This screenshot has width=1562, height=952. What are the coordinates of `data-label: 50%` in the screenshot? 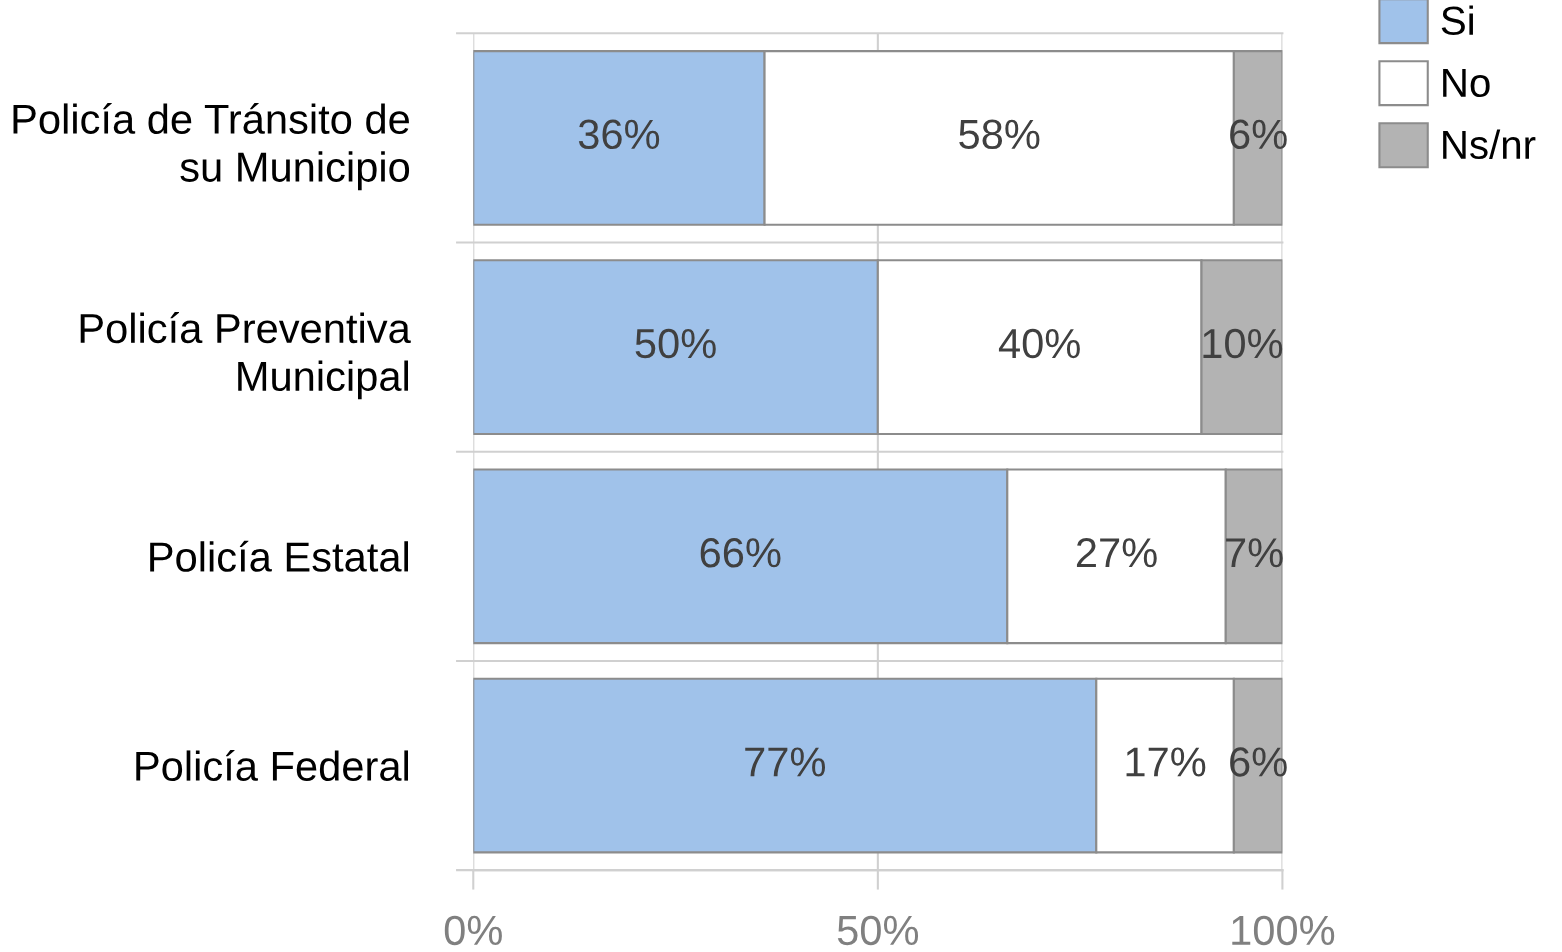 It's located at (675, 343).